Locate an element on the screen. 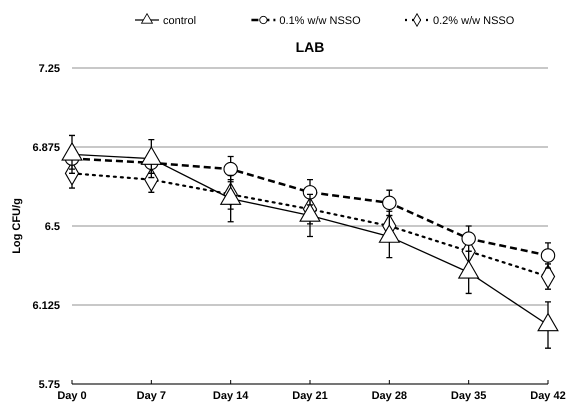  y-tick-label: 6.875 is located at coordinates (46, 148).